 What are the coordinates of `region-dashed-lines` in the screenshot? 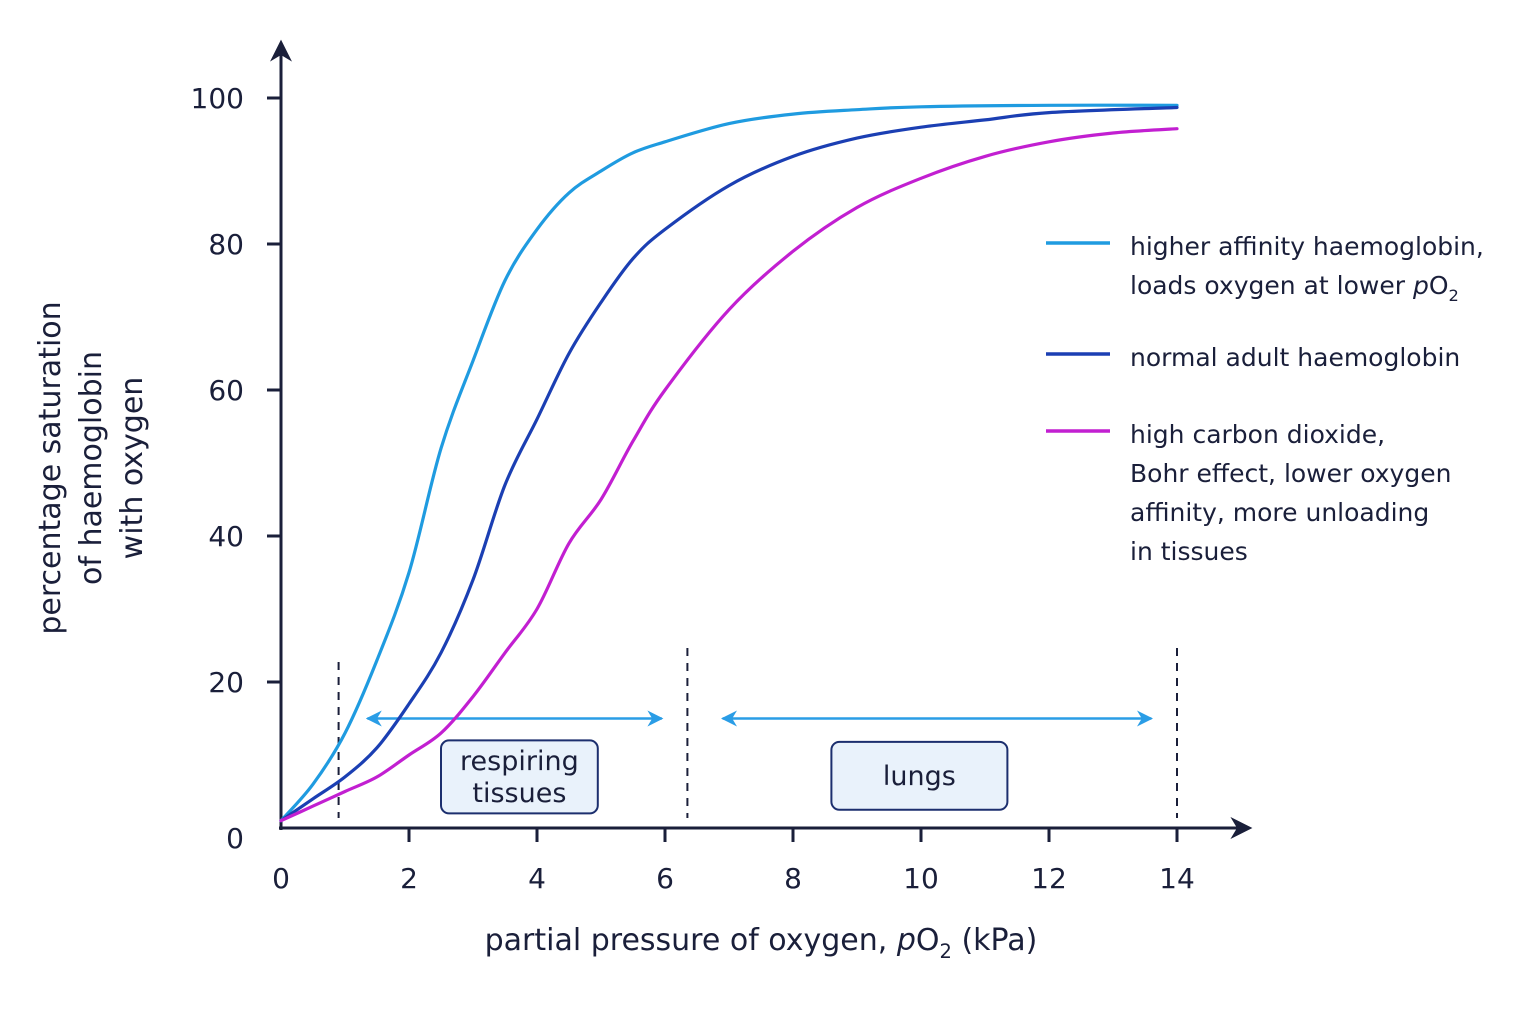 It's located at (757, 733).